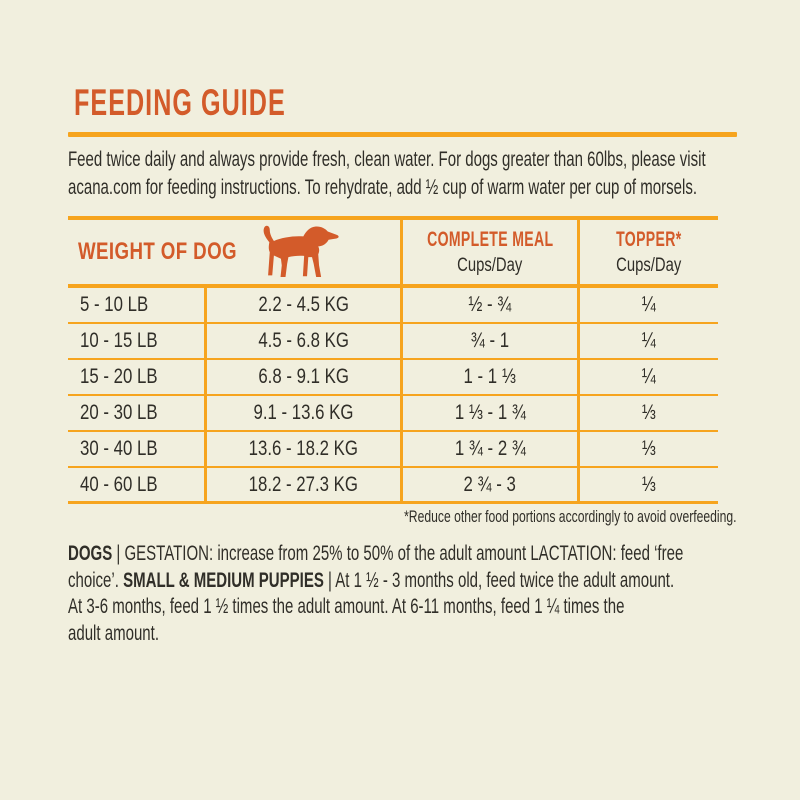 Image resolution: width=800 pixels, height=800 pixels. What do you see at coordinates (302, 449) in the screenshot?
I see `table-cell-kg: 13.6 - 18.2 KG` at bounding box center [302, 449].